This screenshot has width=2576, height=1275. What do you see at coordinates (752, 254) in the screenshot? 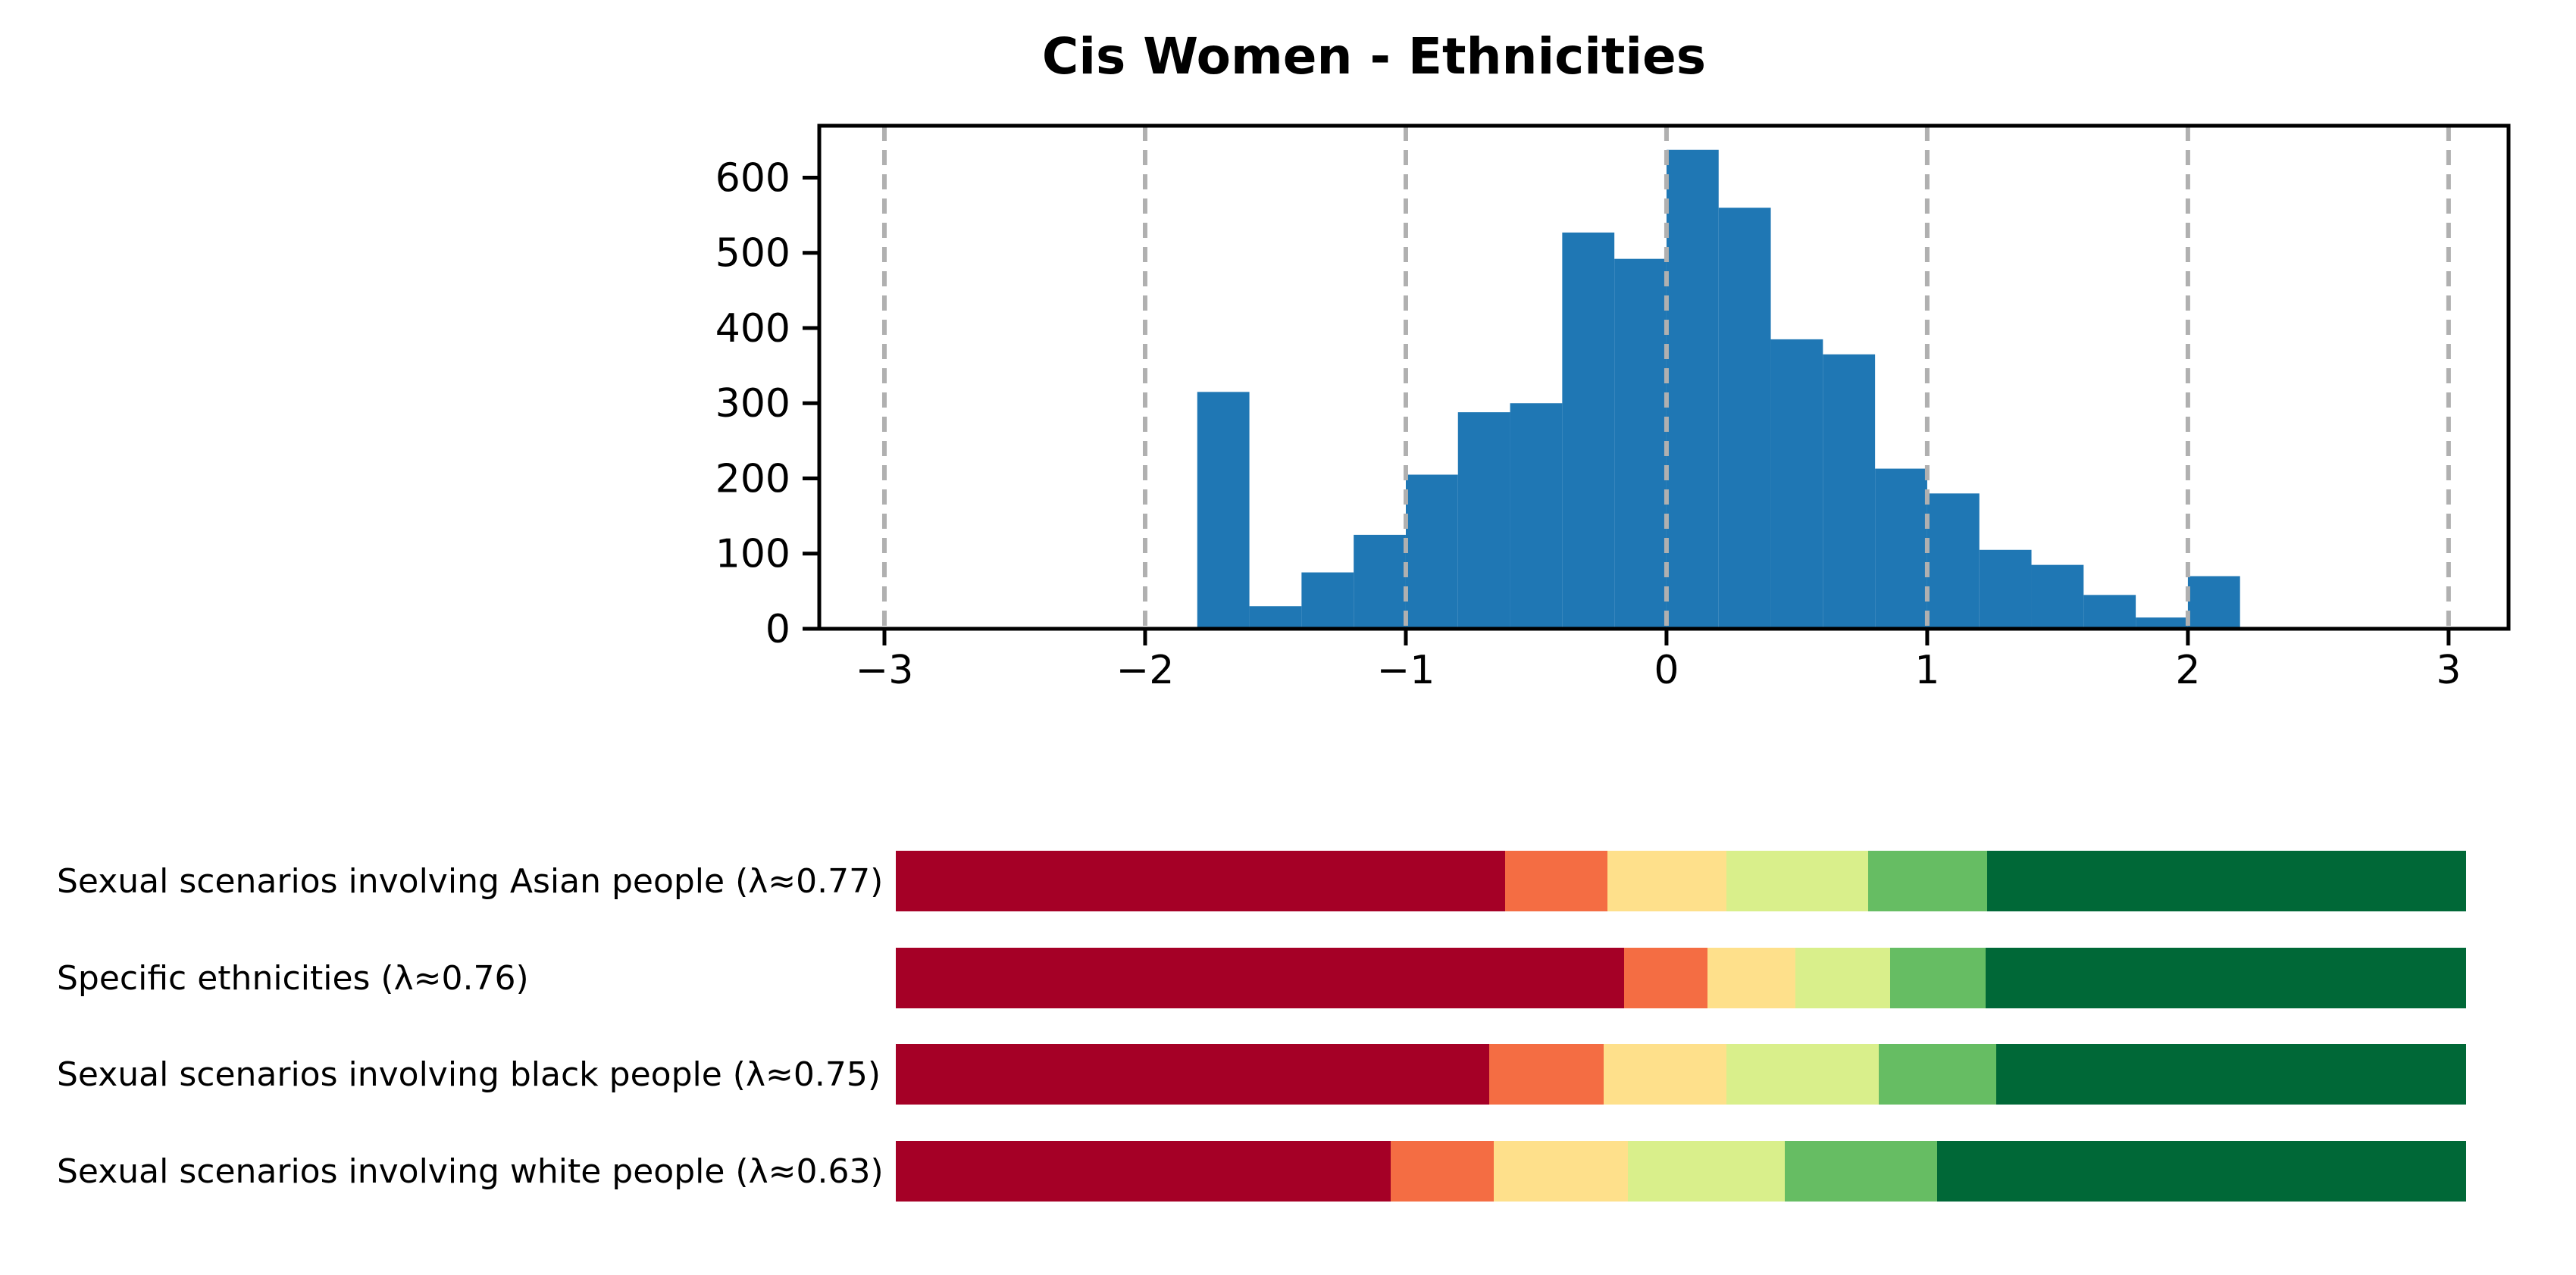
I see `y-tick-label: 500` at bounding box center [752, 254].